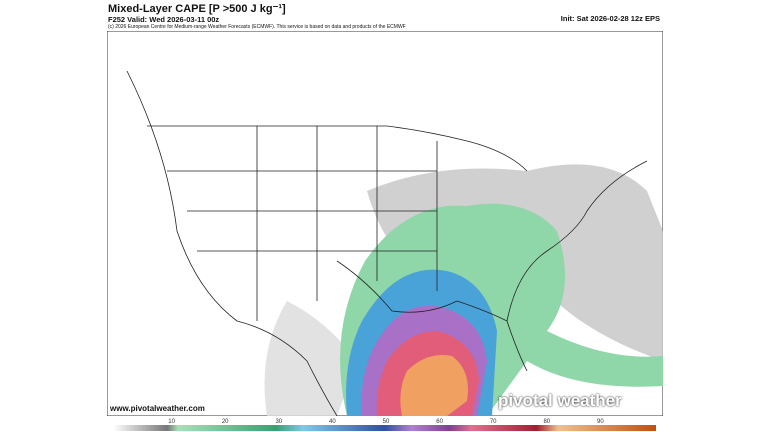  Describe the element at coordinates (386, 422) in the screenshot. I see `colorbar-tick-label: 50` at that location.